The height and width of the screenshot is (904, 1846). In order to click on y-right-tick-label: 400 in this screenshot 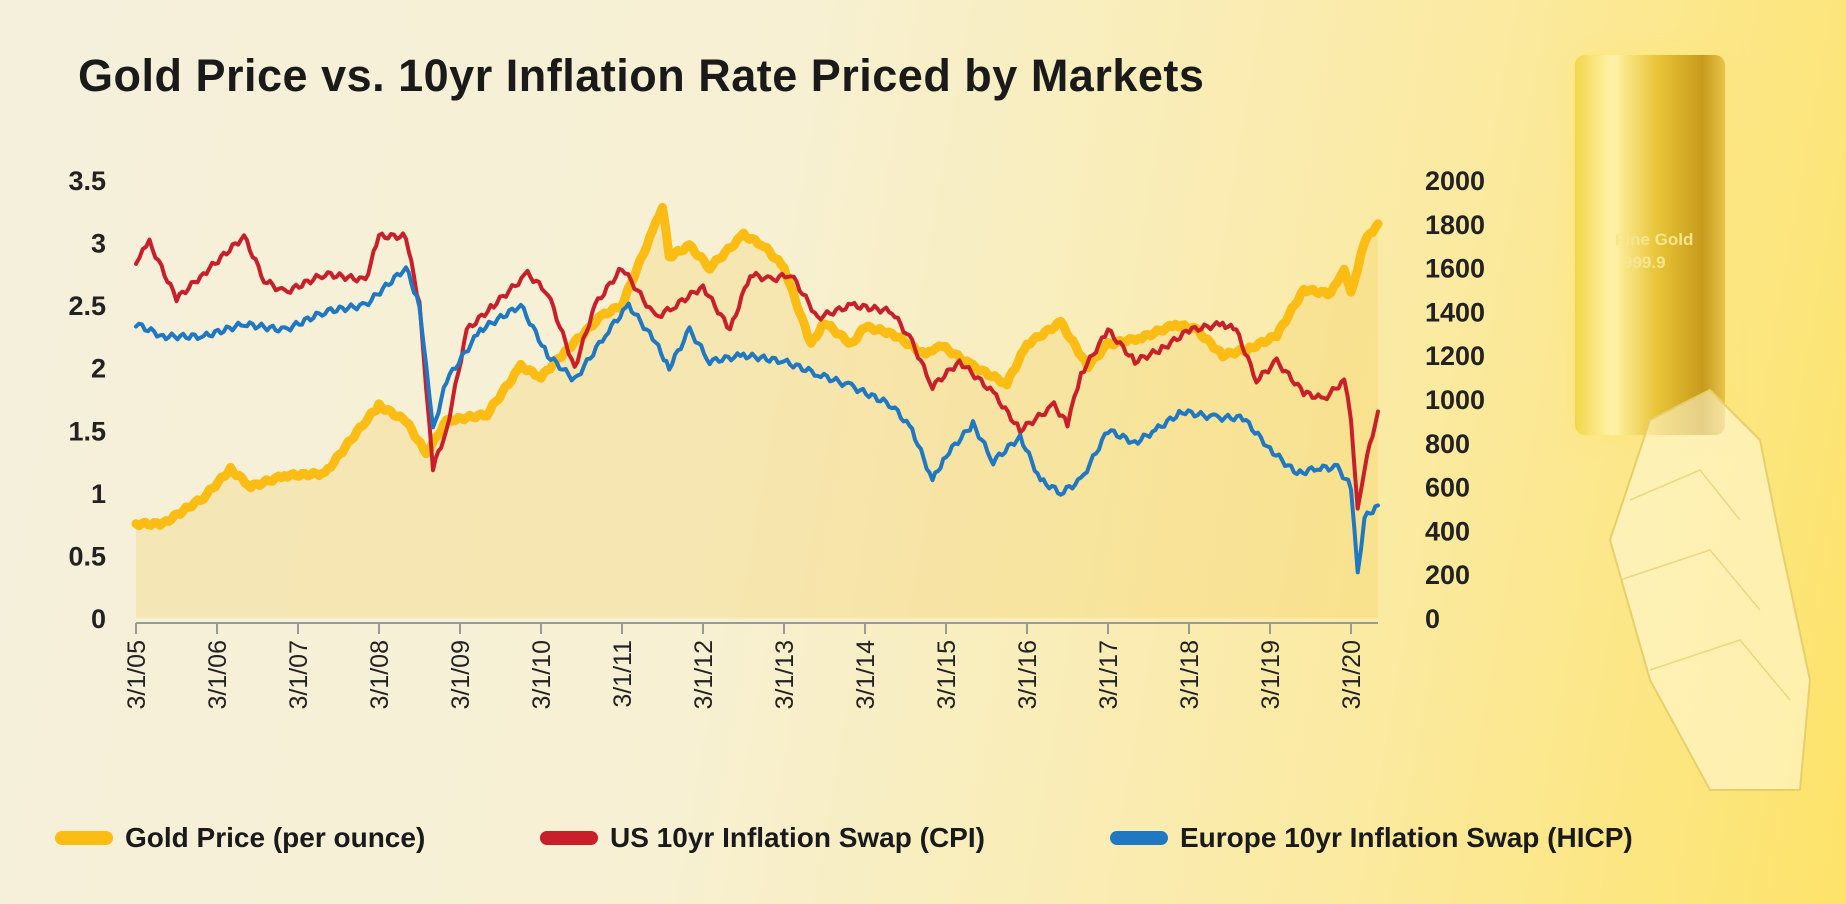, I will do `click(1447, 531)`.